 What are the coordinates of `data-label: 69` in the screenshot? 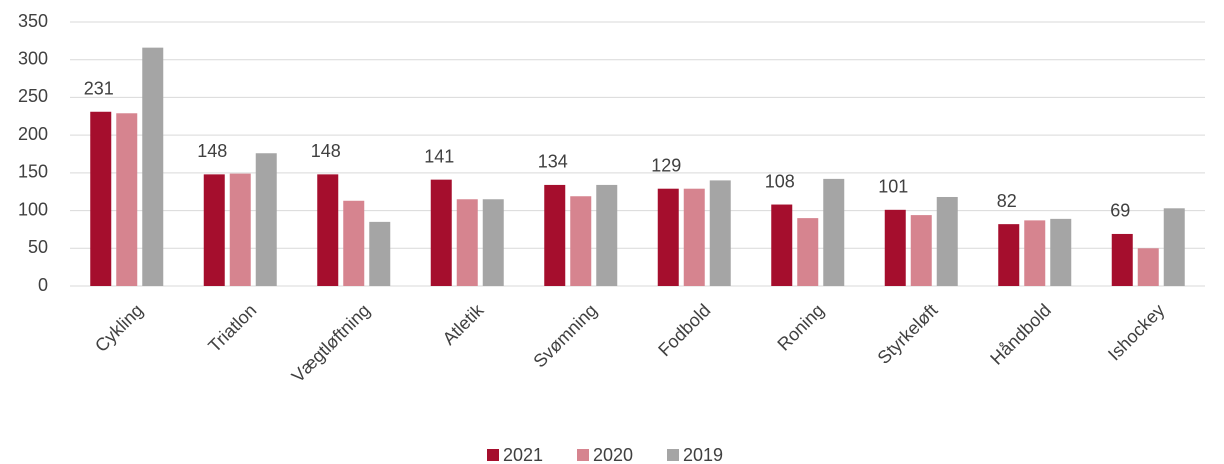 It's located at (1120, 211).